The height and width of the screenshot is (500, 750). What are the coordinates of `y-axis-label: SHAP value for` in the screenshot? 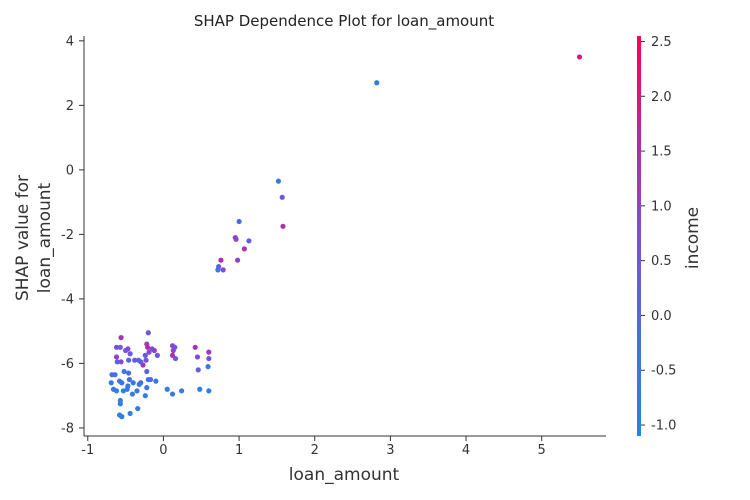 It's located at (23, 238).